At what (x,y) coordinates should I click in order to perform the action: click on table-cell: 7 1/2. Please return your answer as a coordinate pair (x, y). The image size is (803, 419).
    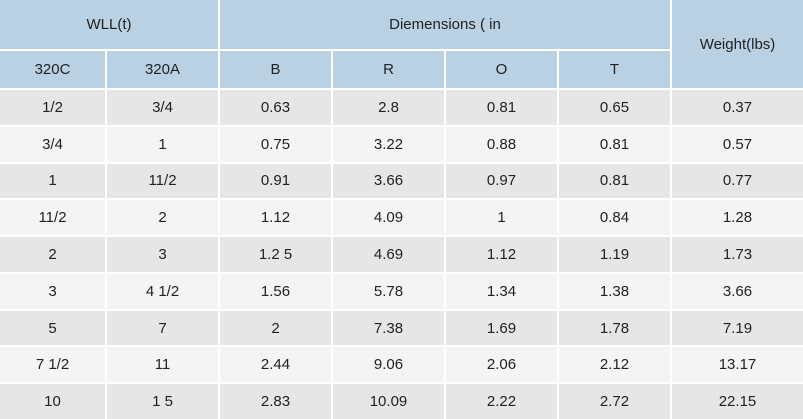
    Looking at the image, I should click on (52, 365).